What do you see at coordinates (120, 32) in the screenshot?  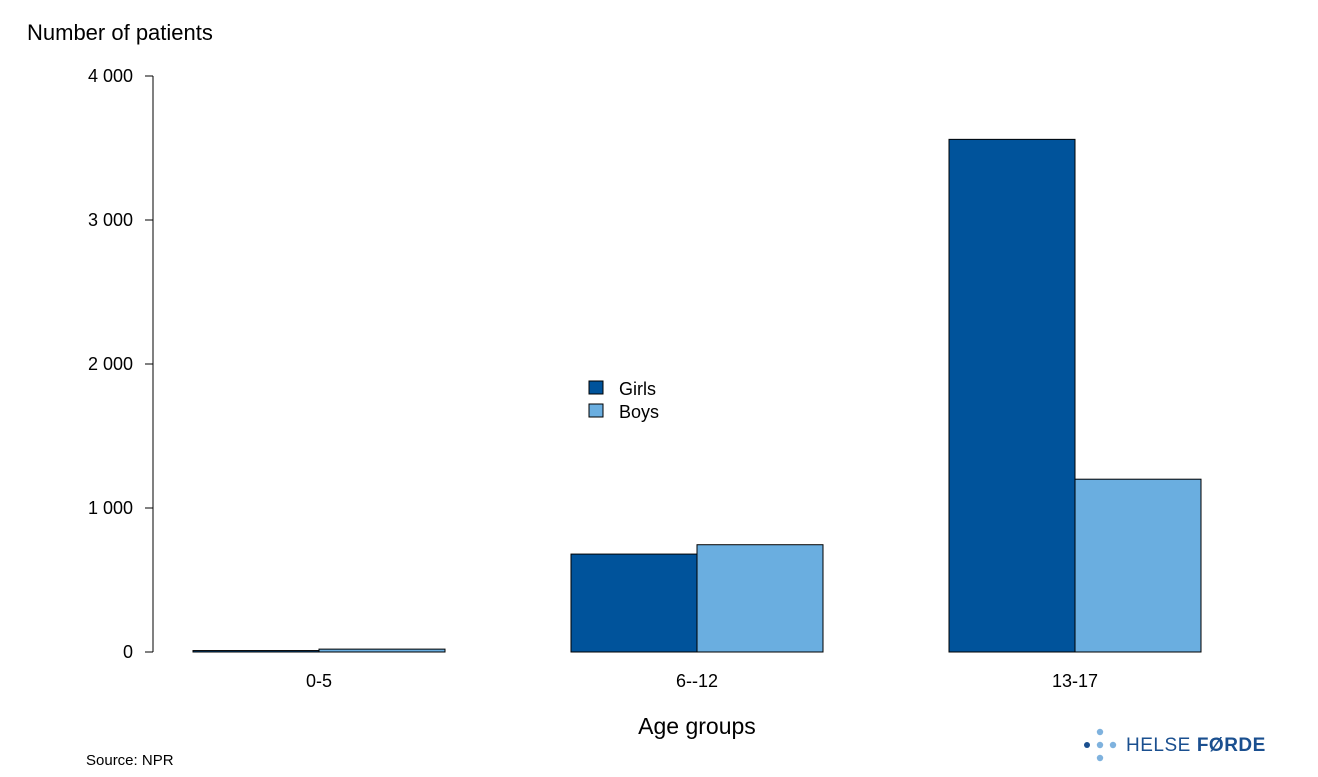 I see `y-axis-title: Number of patients` at bounding box center [120, 32].